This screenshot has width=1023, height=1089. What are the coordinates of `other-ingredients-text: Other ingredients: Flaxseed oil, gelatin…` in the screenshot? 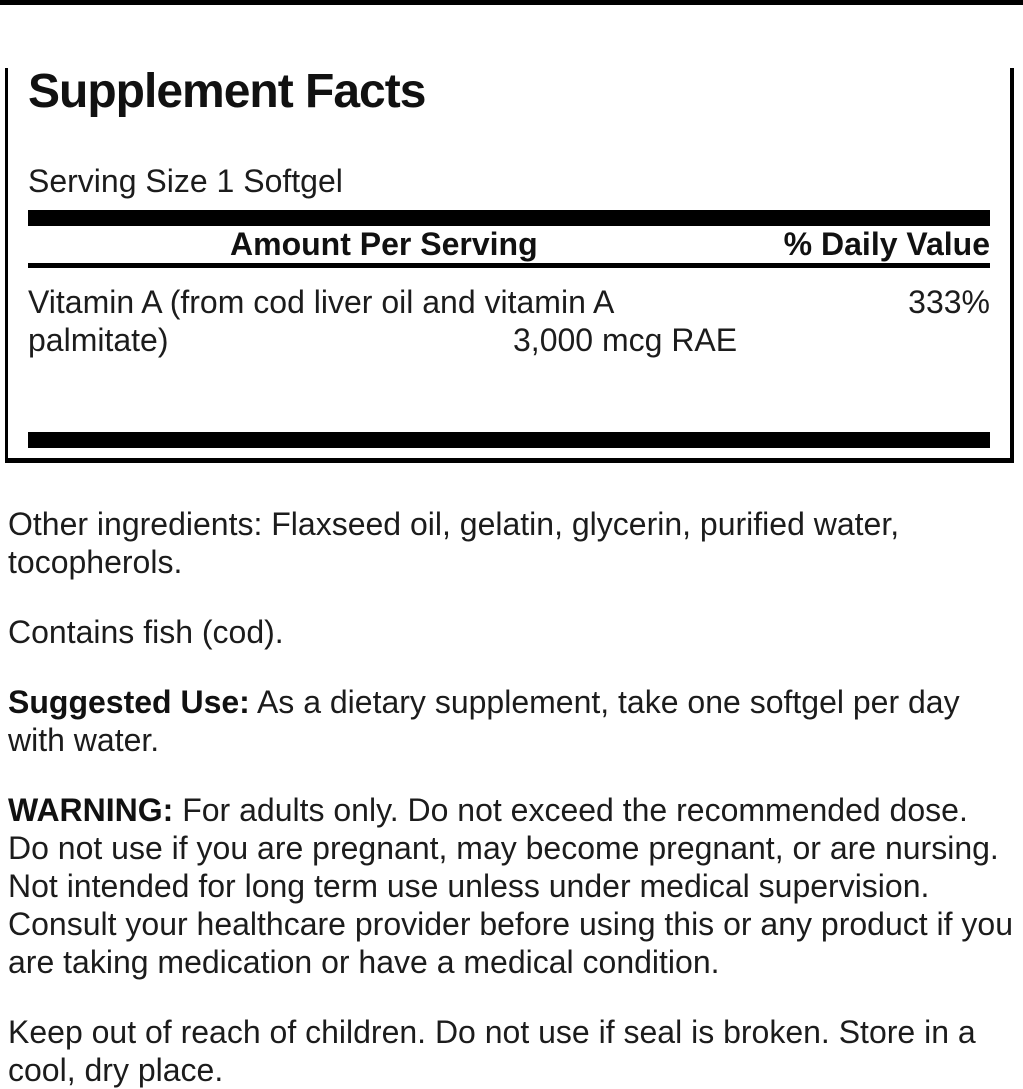 It's located at (454, 543).